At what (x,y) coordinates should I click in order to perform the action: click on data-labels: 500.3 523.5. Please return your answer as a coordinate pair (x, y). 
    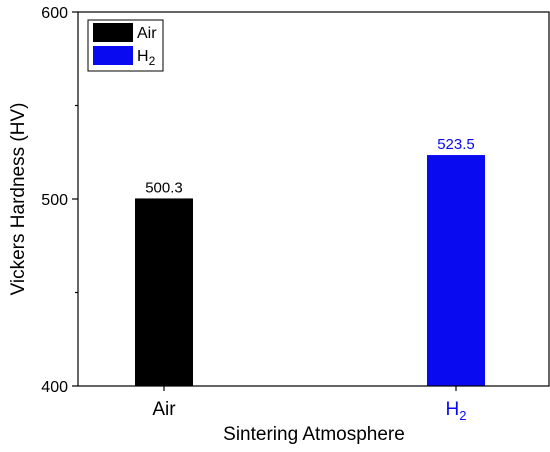
    Looking at the image, I should click on (310, 166).